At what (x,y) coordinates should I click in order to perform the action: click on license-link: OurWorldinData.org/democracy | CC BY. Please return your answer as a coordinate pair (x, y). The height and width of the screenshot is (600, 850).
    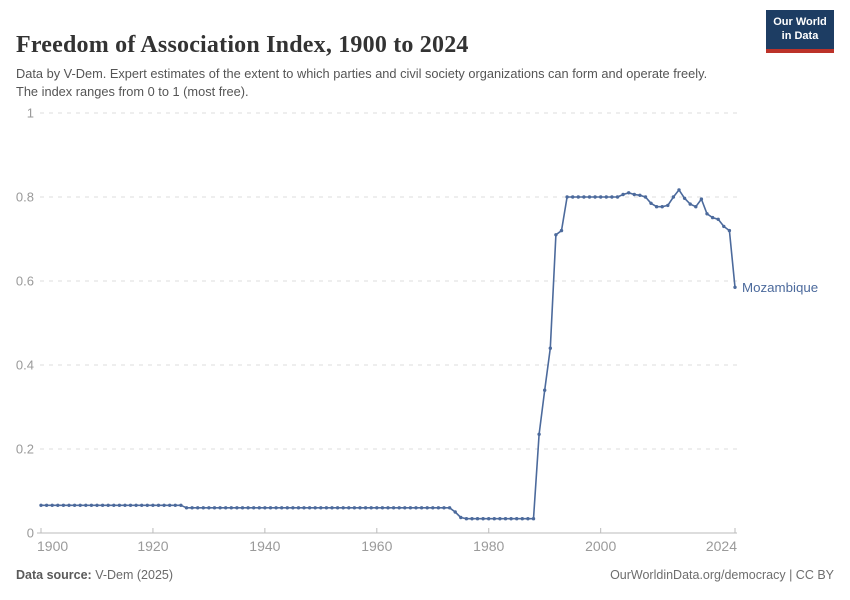
    Looking at the image, I should click on (722, 575).